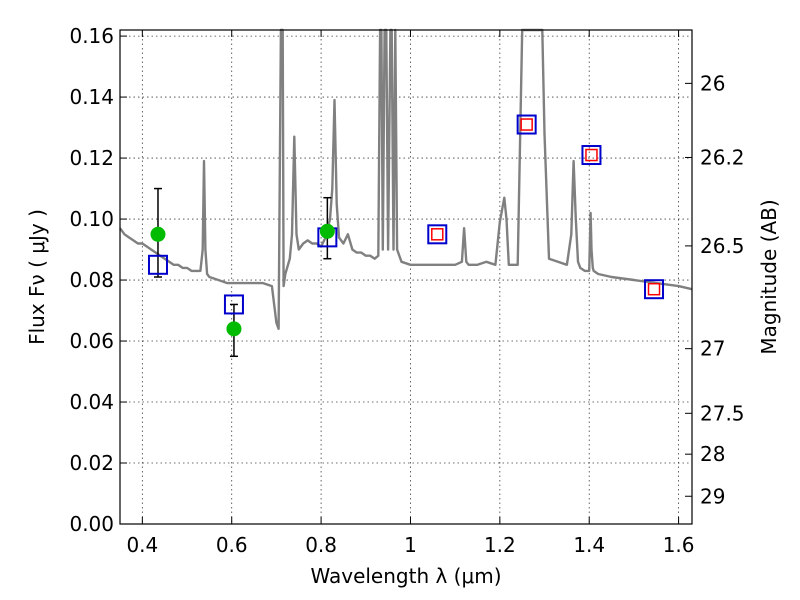  Describe the element at coordinates (589, 545) in the screenshot. I see `x-tick-label: 1.4` at that location.